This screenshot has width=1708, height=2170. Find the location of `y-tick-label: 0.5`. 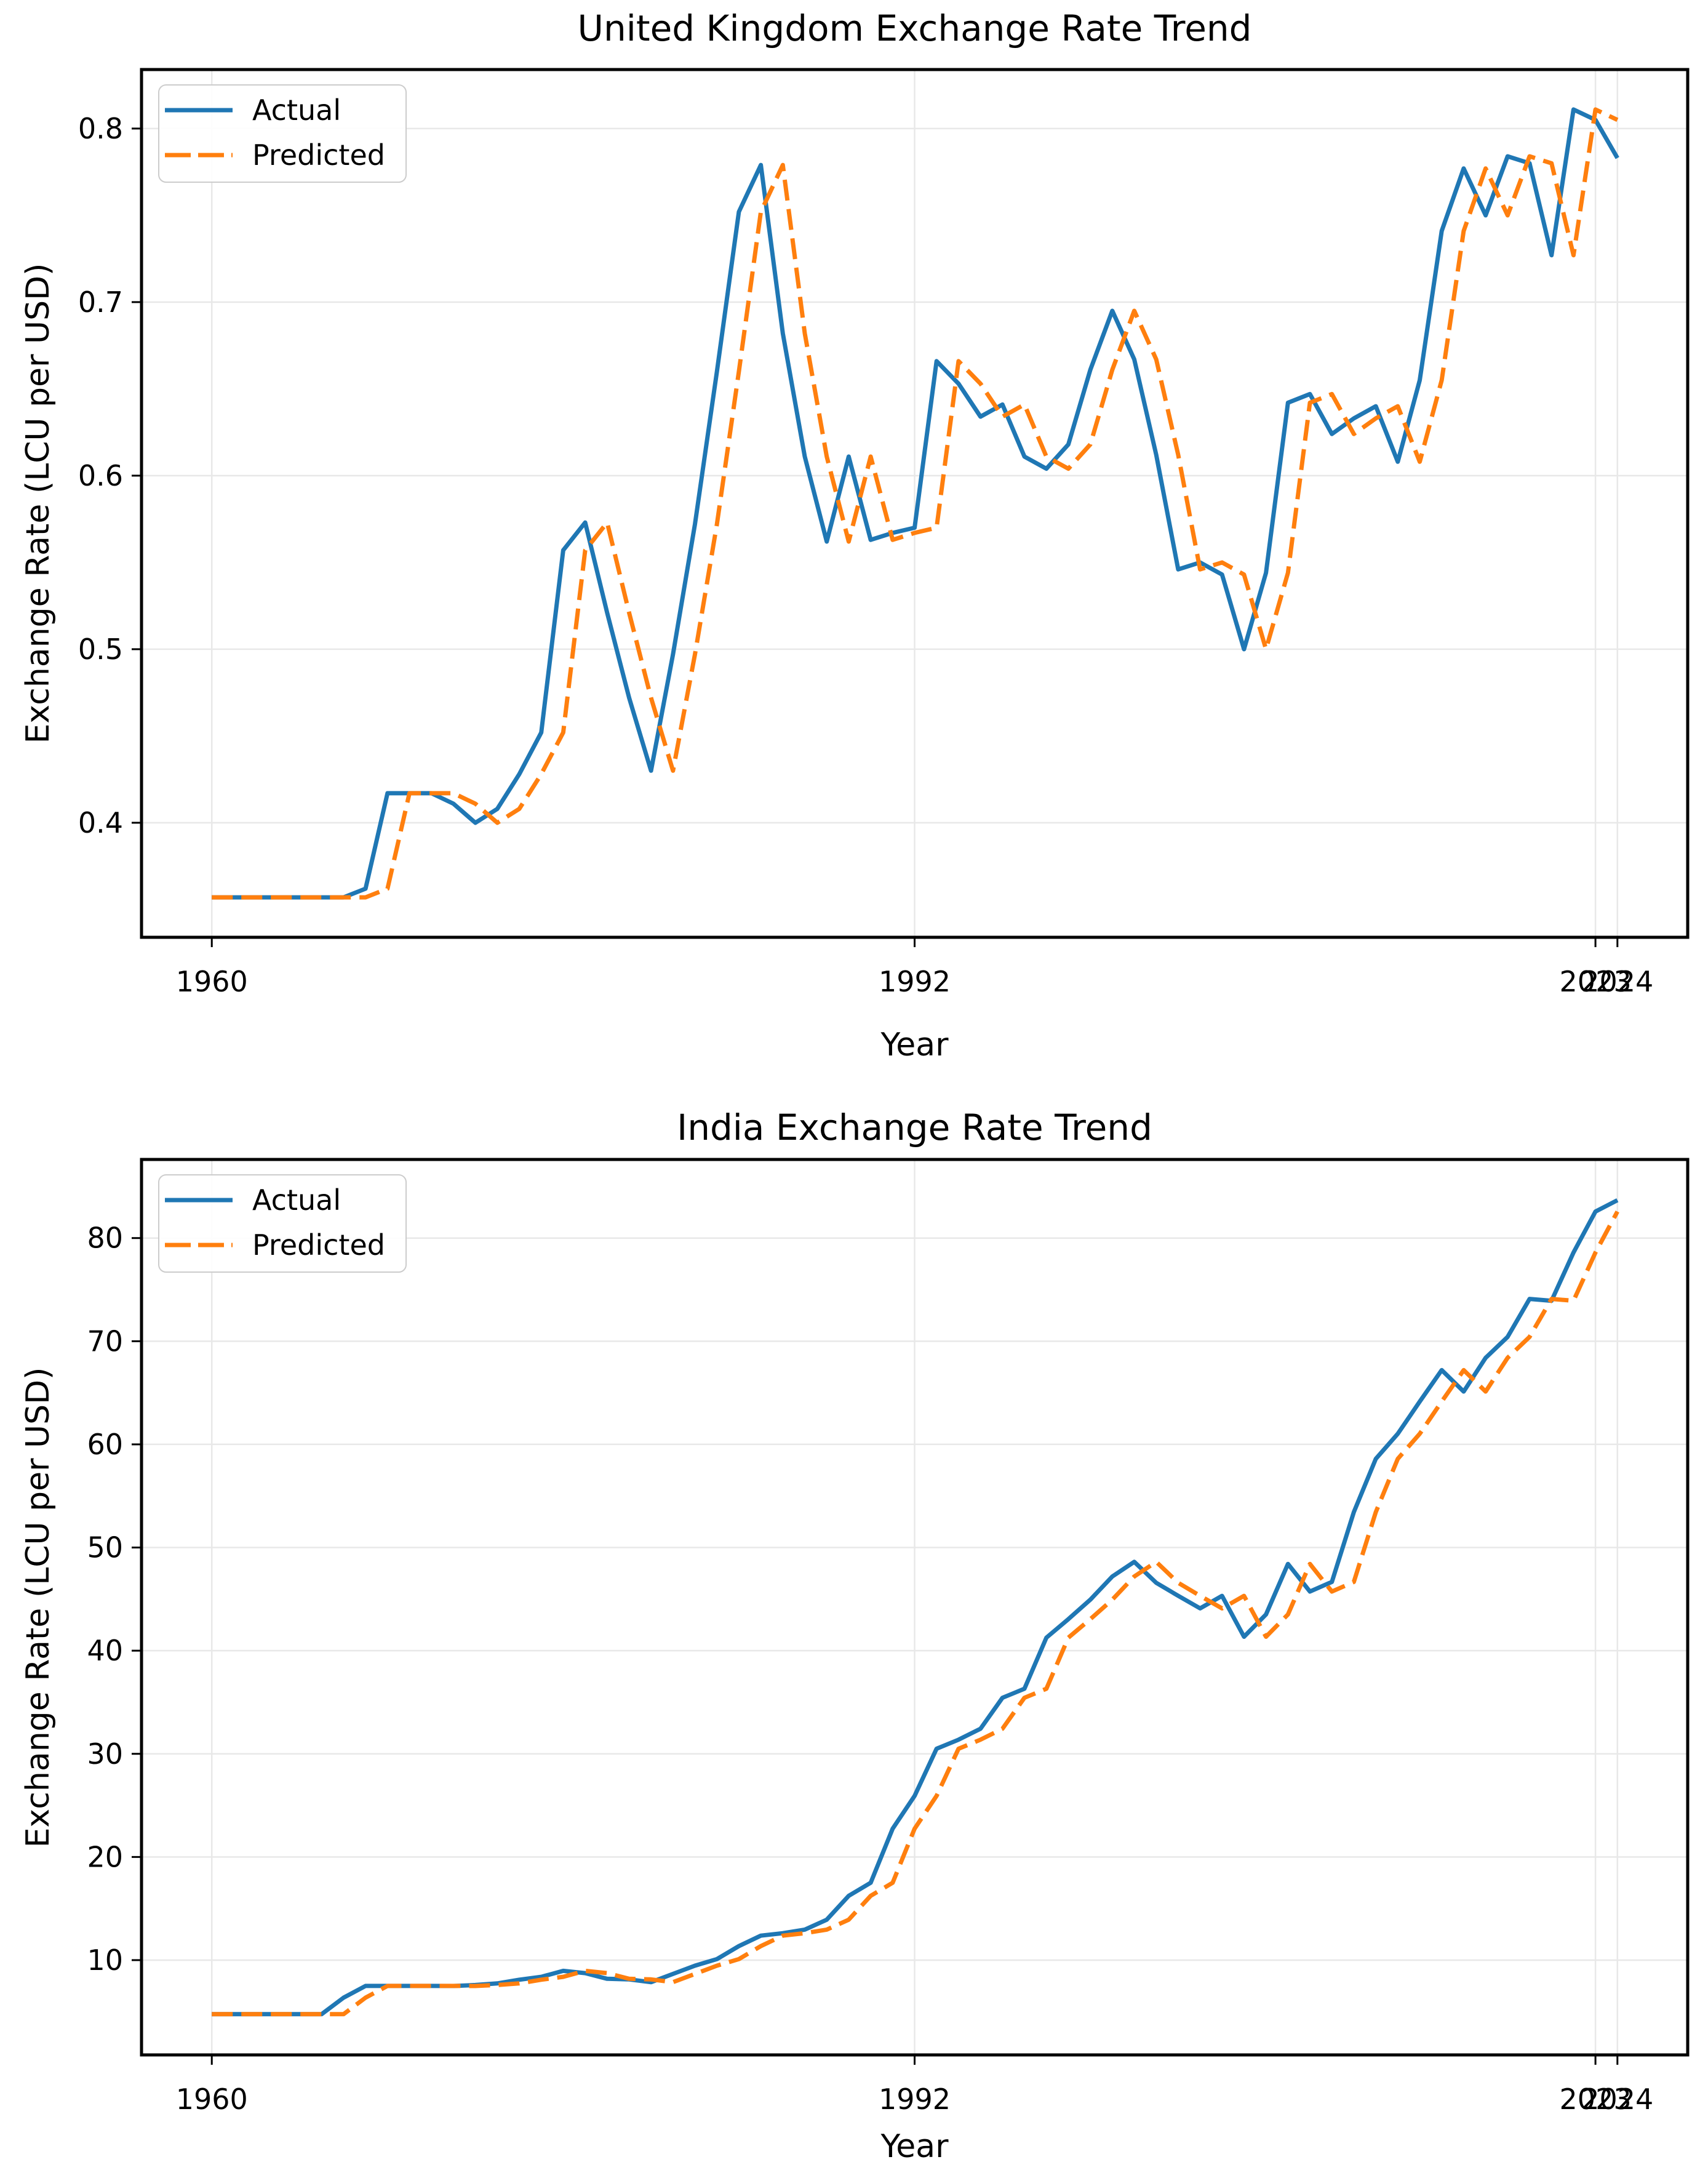

y-tick-label: 0.5 is located at coordinates (100, 649).